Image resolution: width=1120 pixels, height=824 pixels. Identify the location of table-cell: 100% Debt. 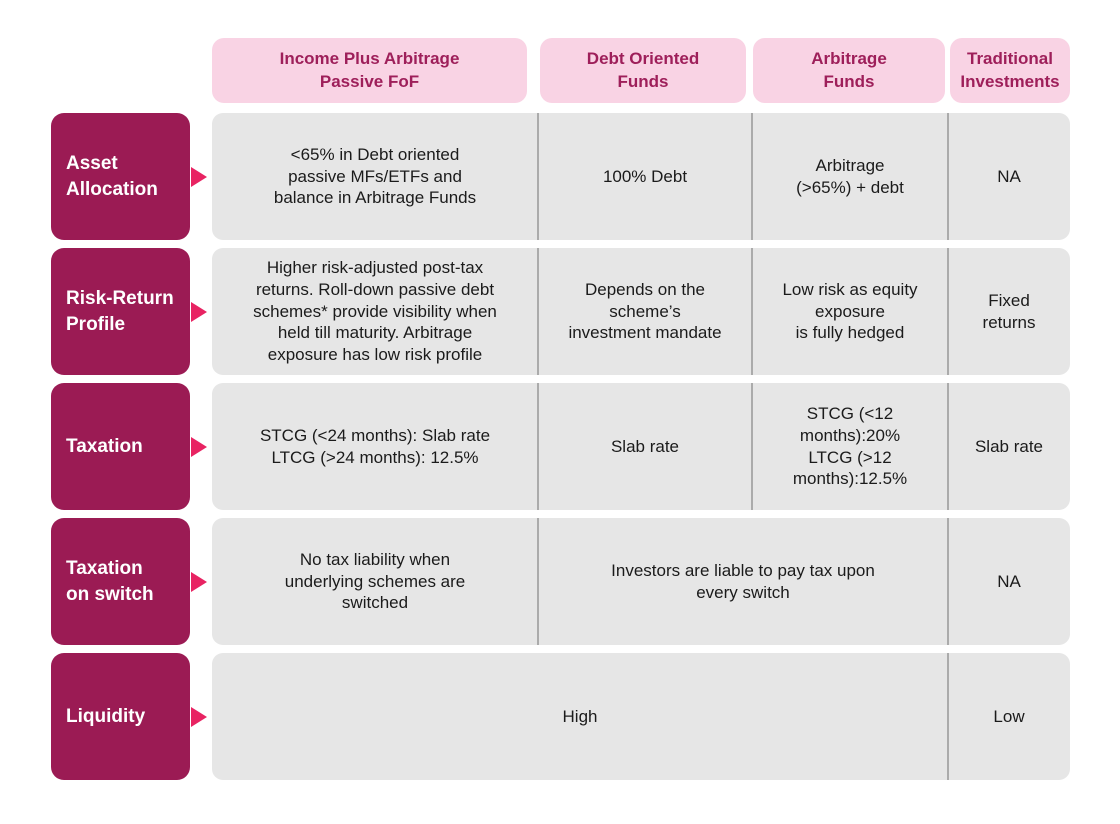
(645, 176).